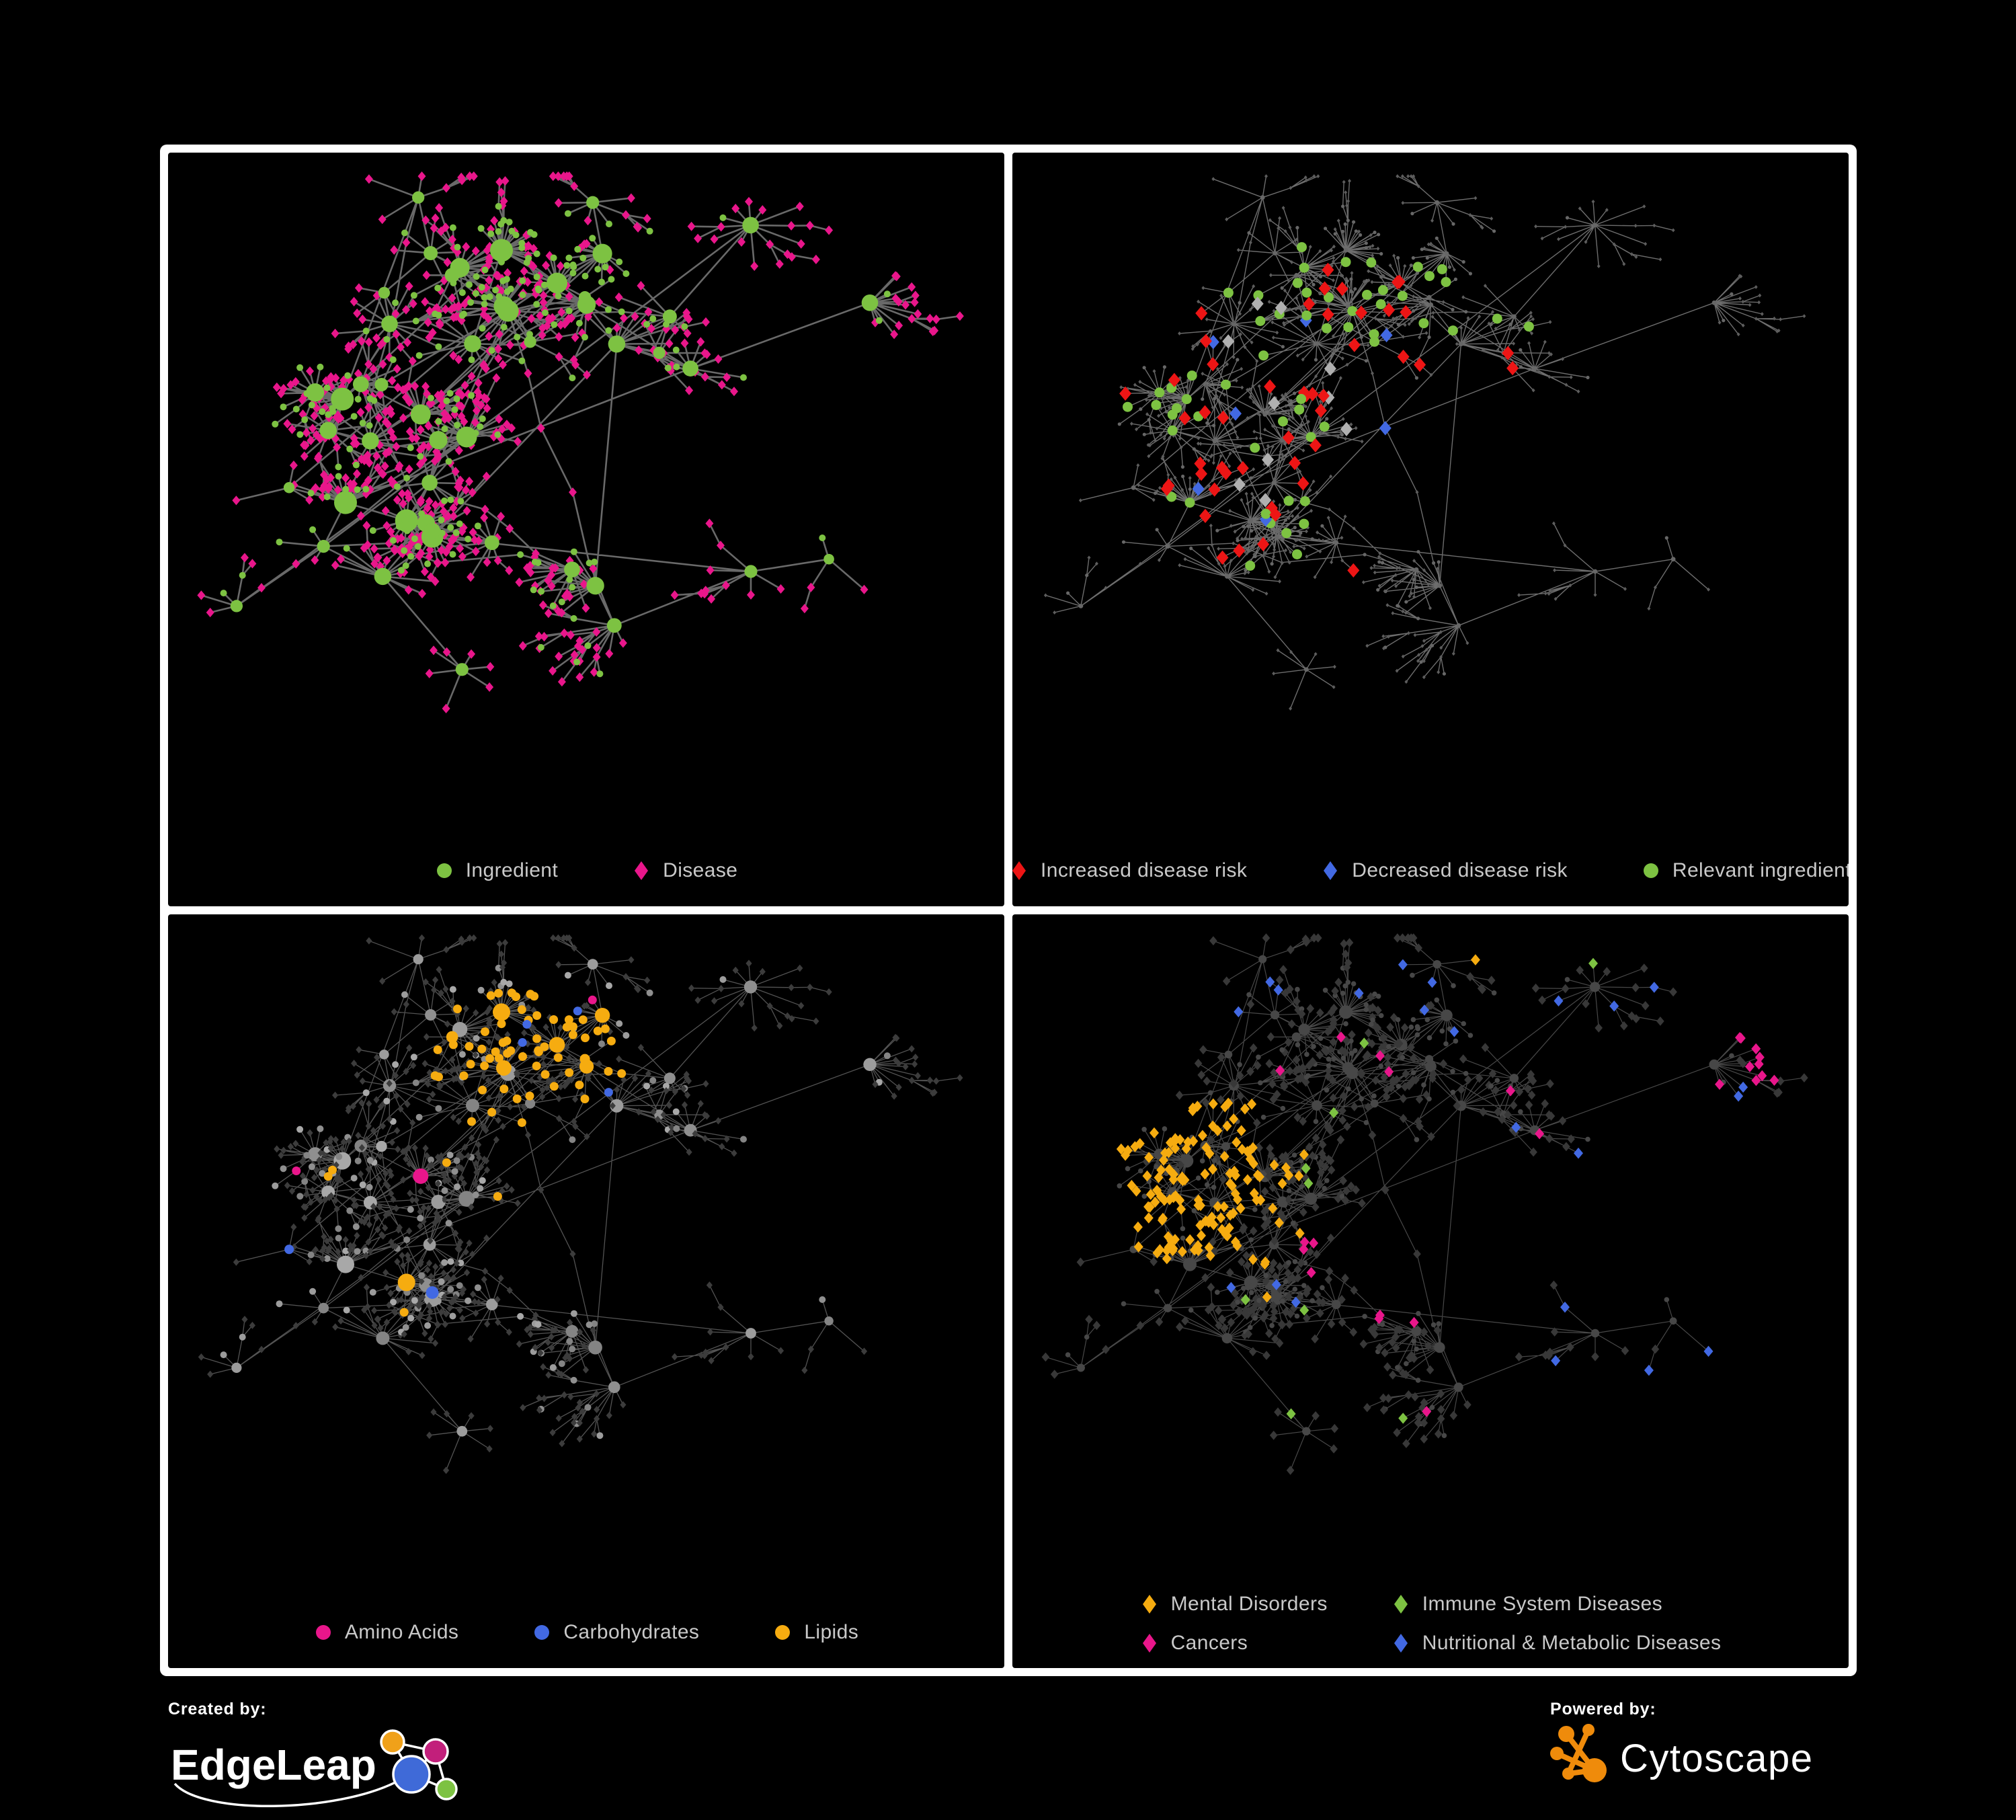 Image resolution: width=2016 pixels, height=1820 pixels. I want to click on legend-item-lipids: Lipids, so click(815, 1632).